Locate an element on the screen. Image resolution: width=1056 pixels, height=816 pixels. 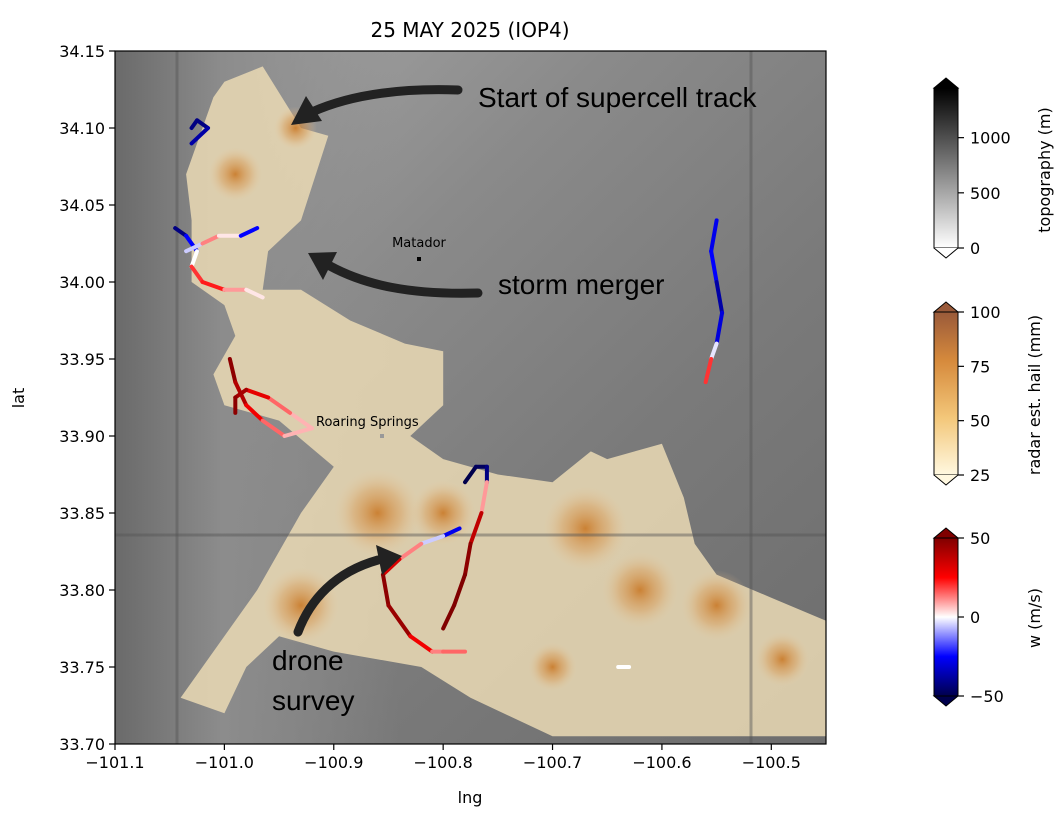
colorbar-tick-label: 100 is located at coordinates (985, 312).